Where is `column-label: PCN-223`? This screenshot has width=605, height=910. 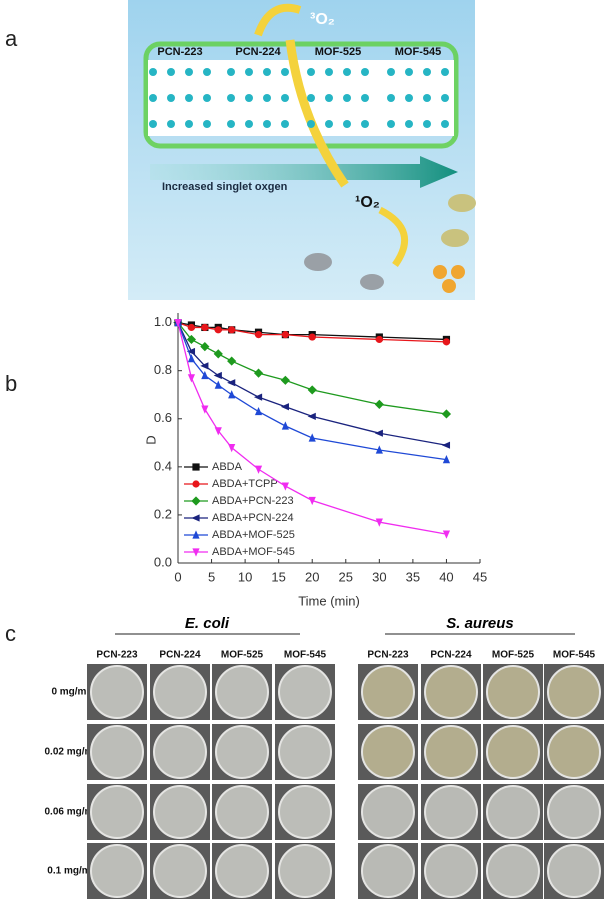
column-label: PCN-223 is located at coordinates (388, 655).